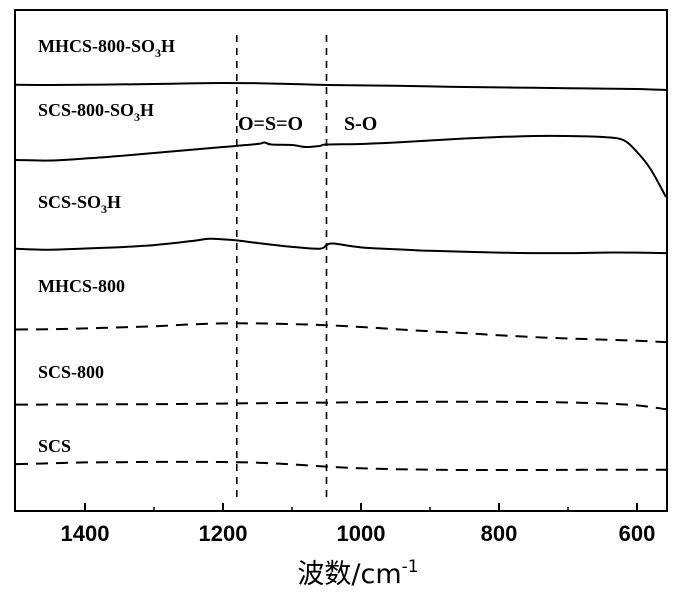 The width and height of the screenshot is (681, 594). What do you see at coordinates (282, 266) in the screenshot?
I see `reference-lines` at bounding box center [282, 266].